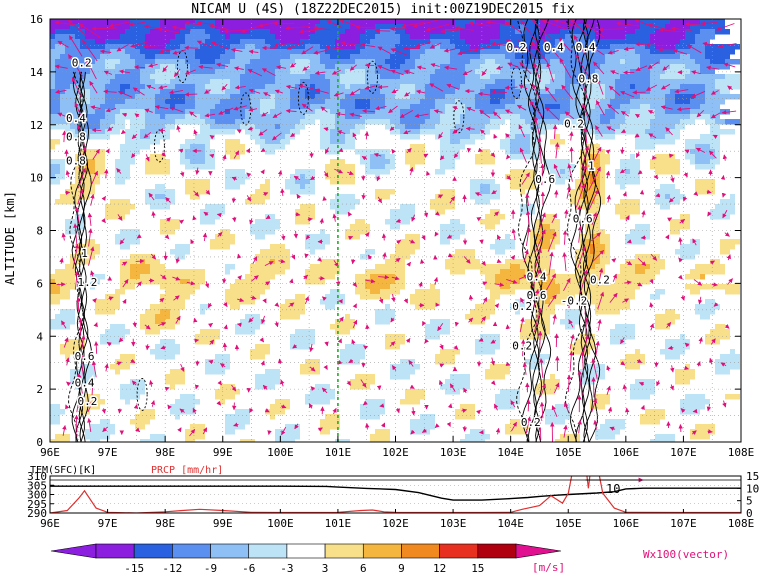 Image resolution: width=767 pixels, height=575 pixels. I want to click on surface-x-tick-label: 97E, so click(108, 523).